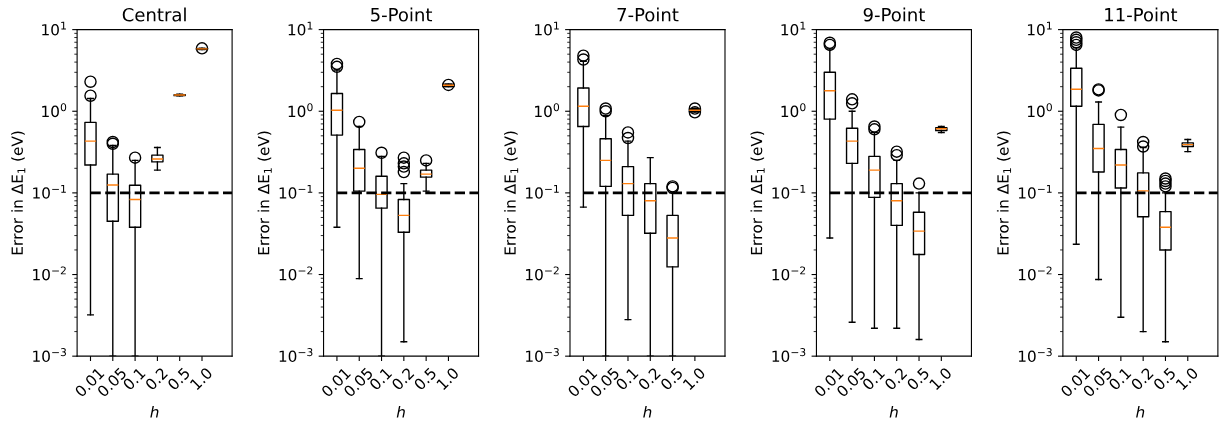  Describe the element at coordinates (154, 14) in the screenshot. I see `chart-title: Central` at that location.